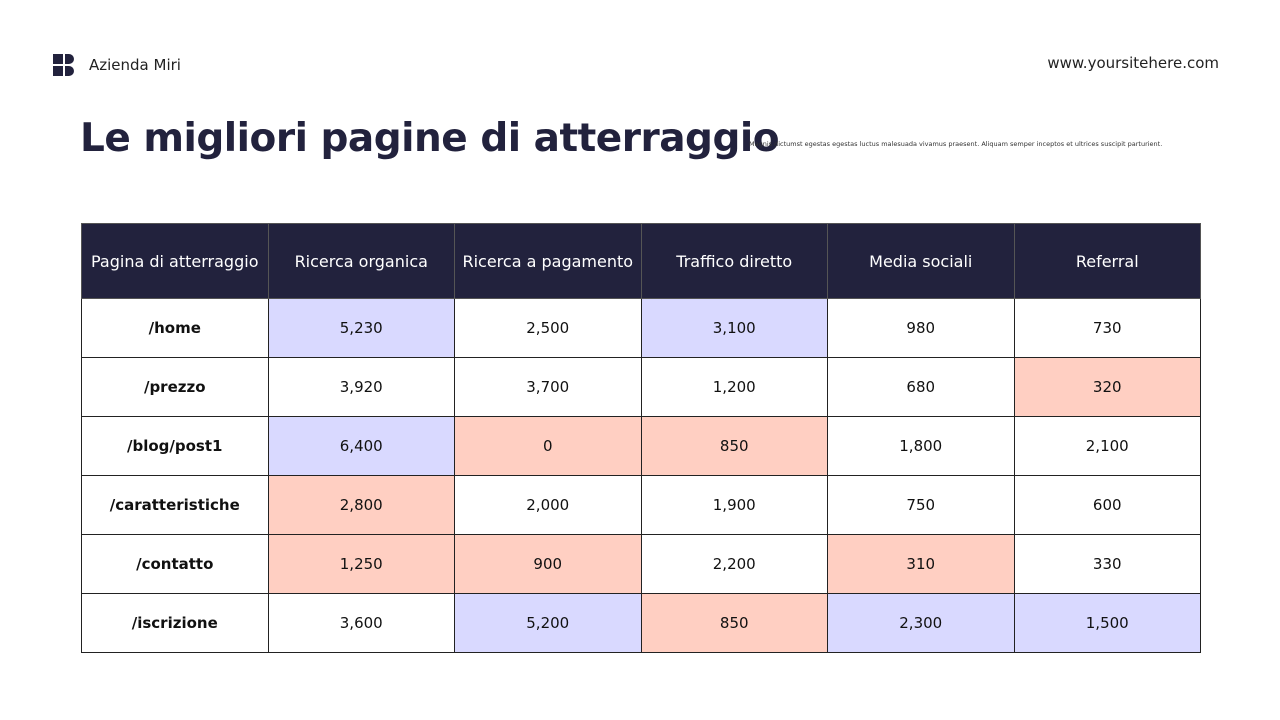  What do you see at coordinates (1107, 623) in the screenshot?
I see `cell: 1,500` at bounding box center [1107, 623].